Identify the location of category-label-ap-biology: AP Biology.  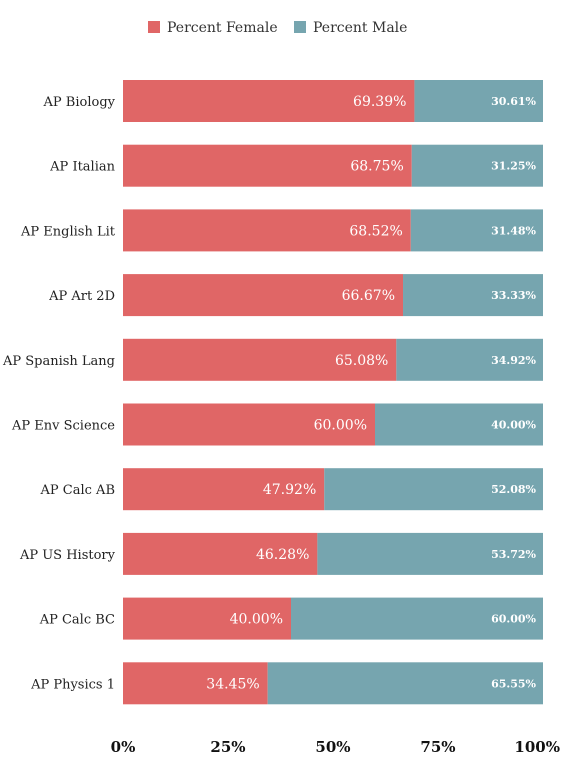
(79, 102).